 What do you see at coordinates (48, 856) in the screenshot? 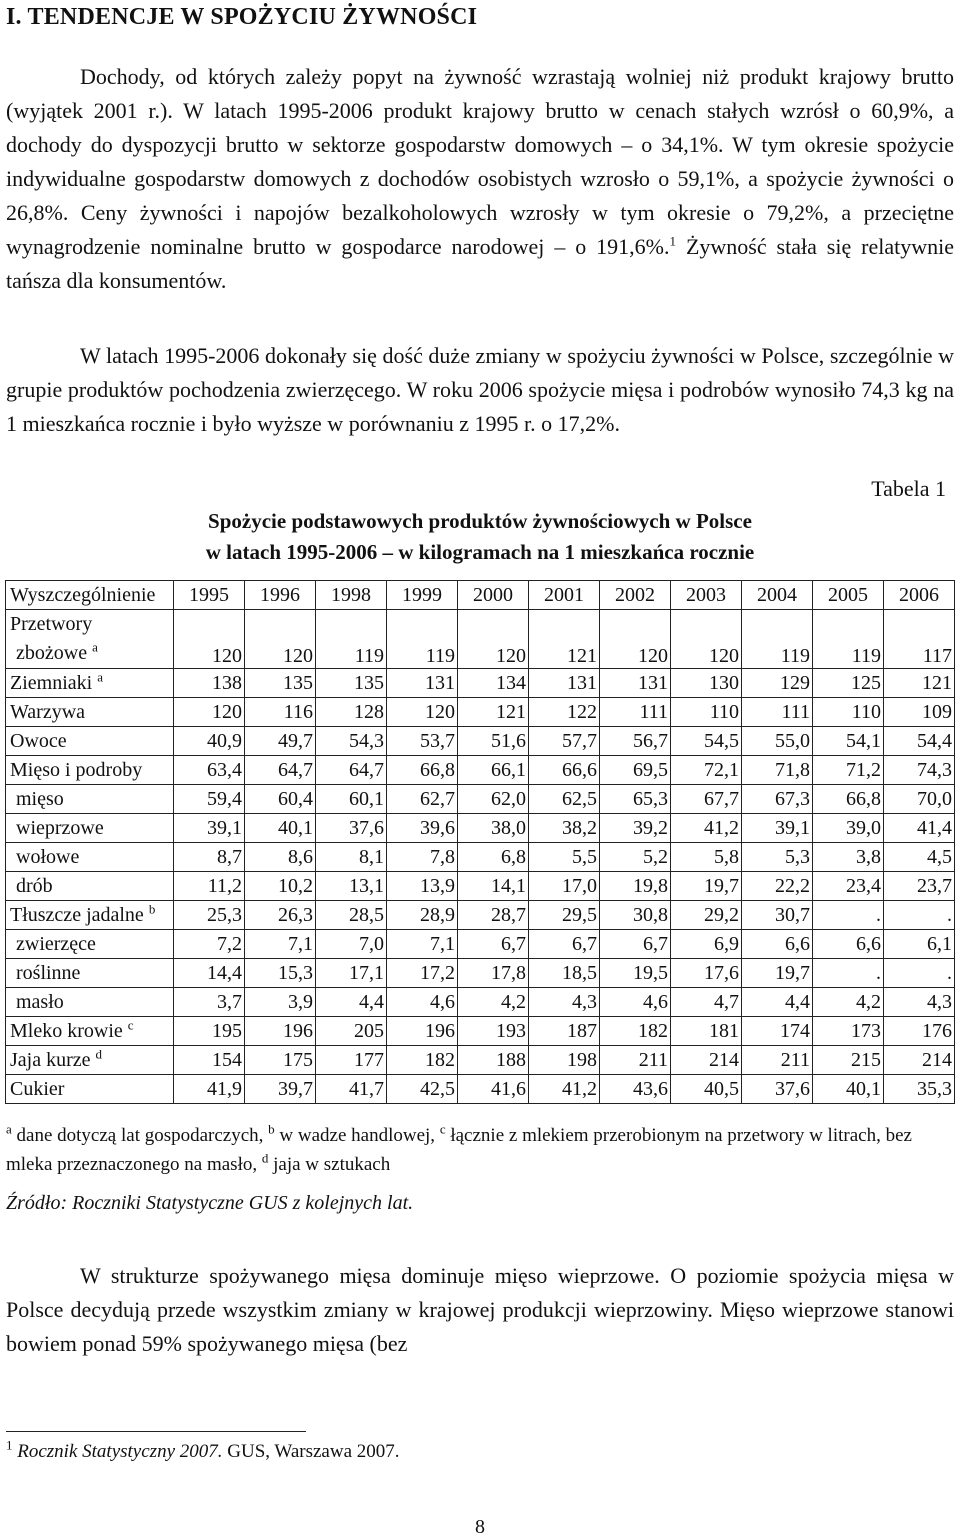
I see `row-label-text: wołowe` at bounding box center [48, 856].